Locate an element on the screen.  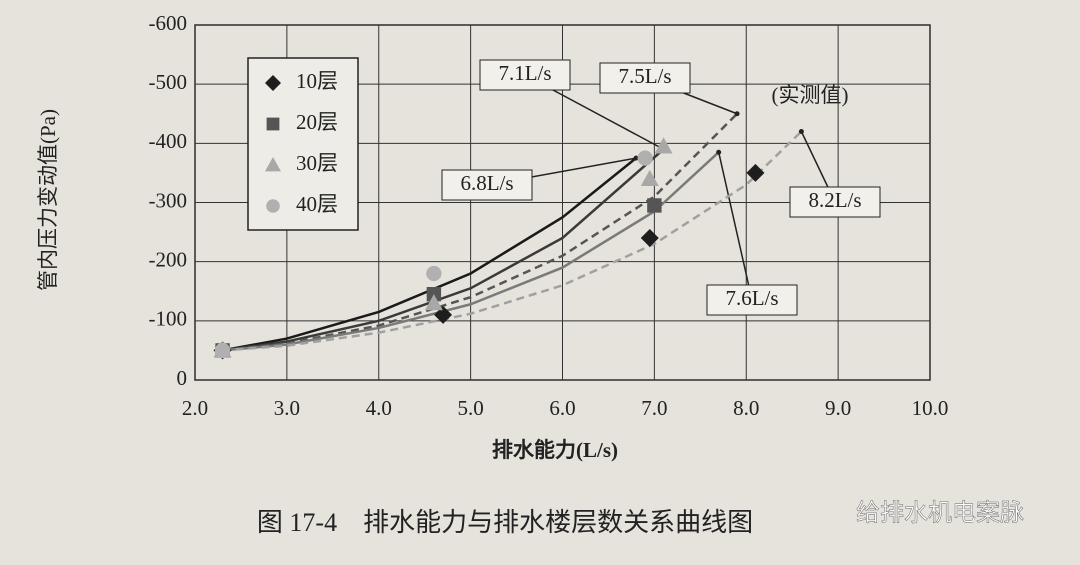
x-tick-label: 4.0 is located at coordinates (379, 408).